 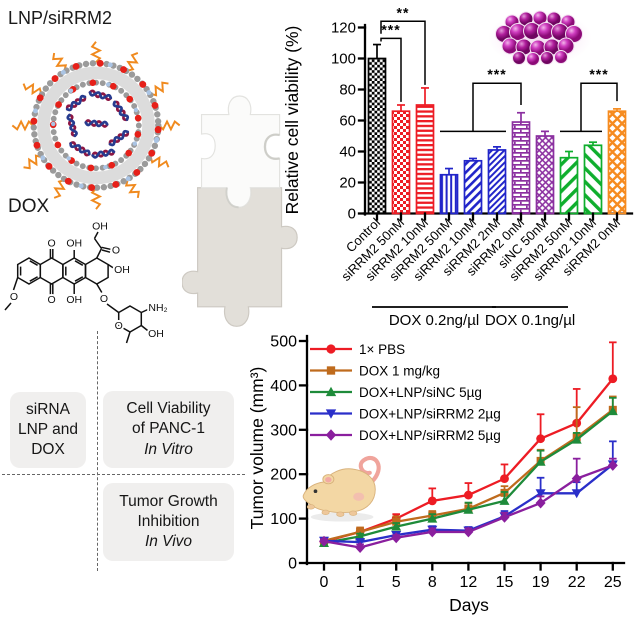 What do you see at coordinates (347, 90) in the screenshot?
I see `y-tick-label: 80` at bounding box center [347, 90].